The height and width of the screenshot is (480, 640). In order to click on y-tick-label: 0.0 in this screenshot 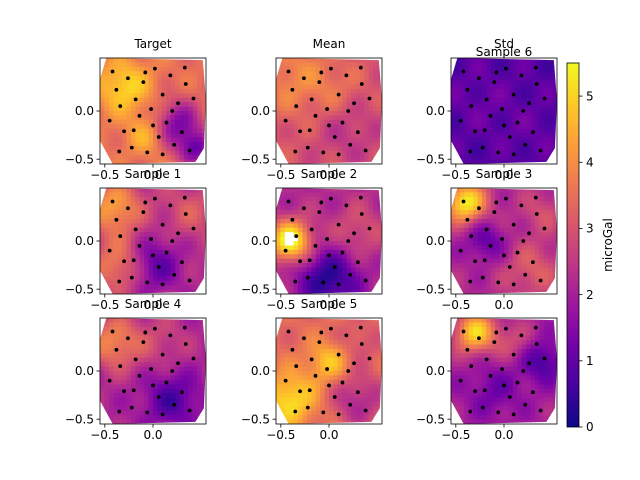, I will do `click(260, 111)`.